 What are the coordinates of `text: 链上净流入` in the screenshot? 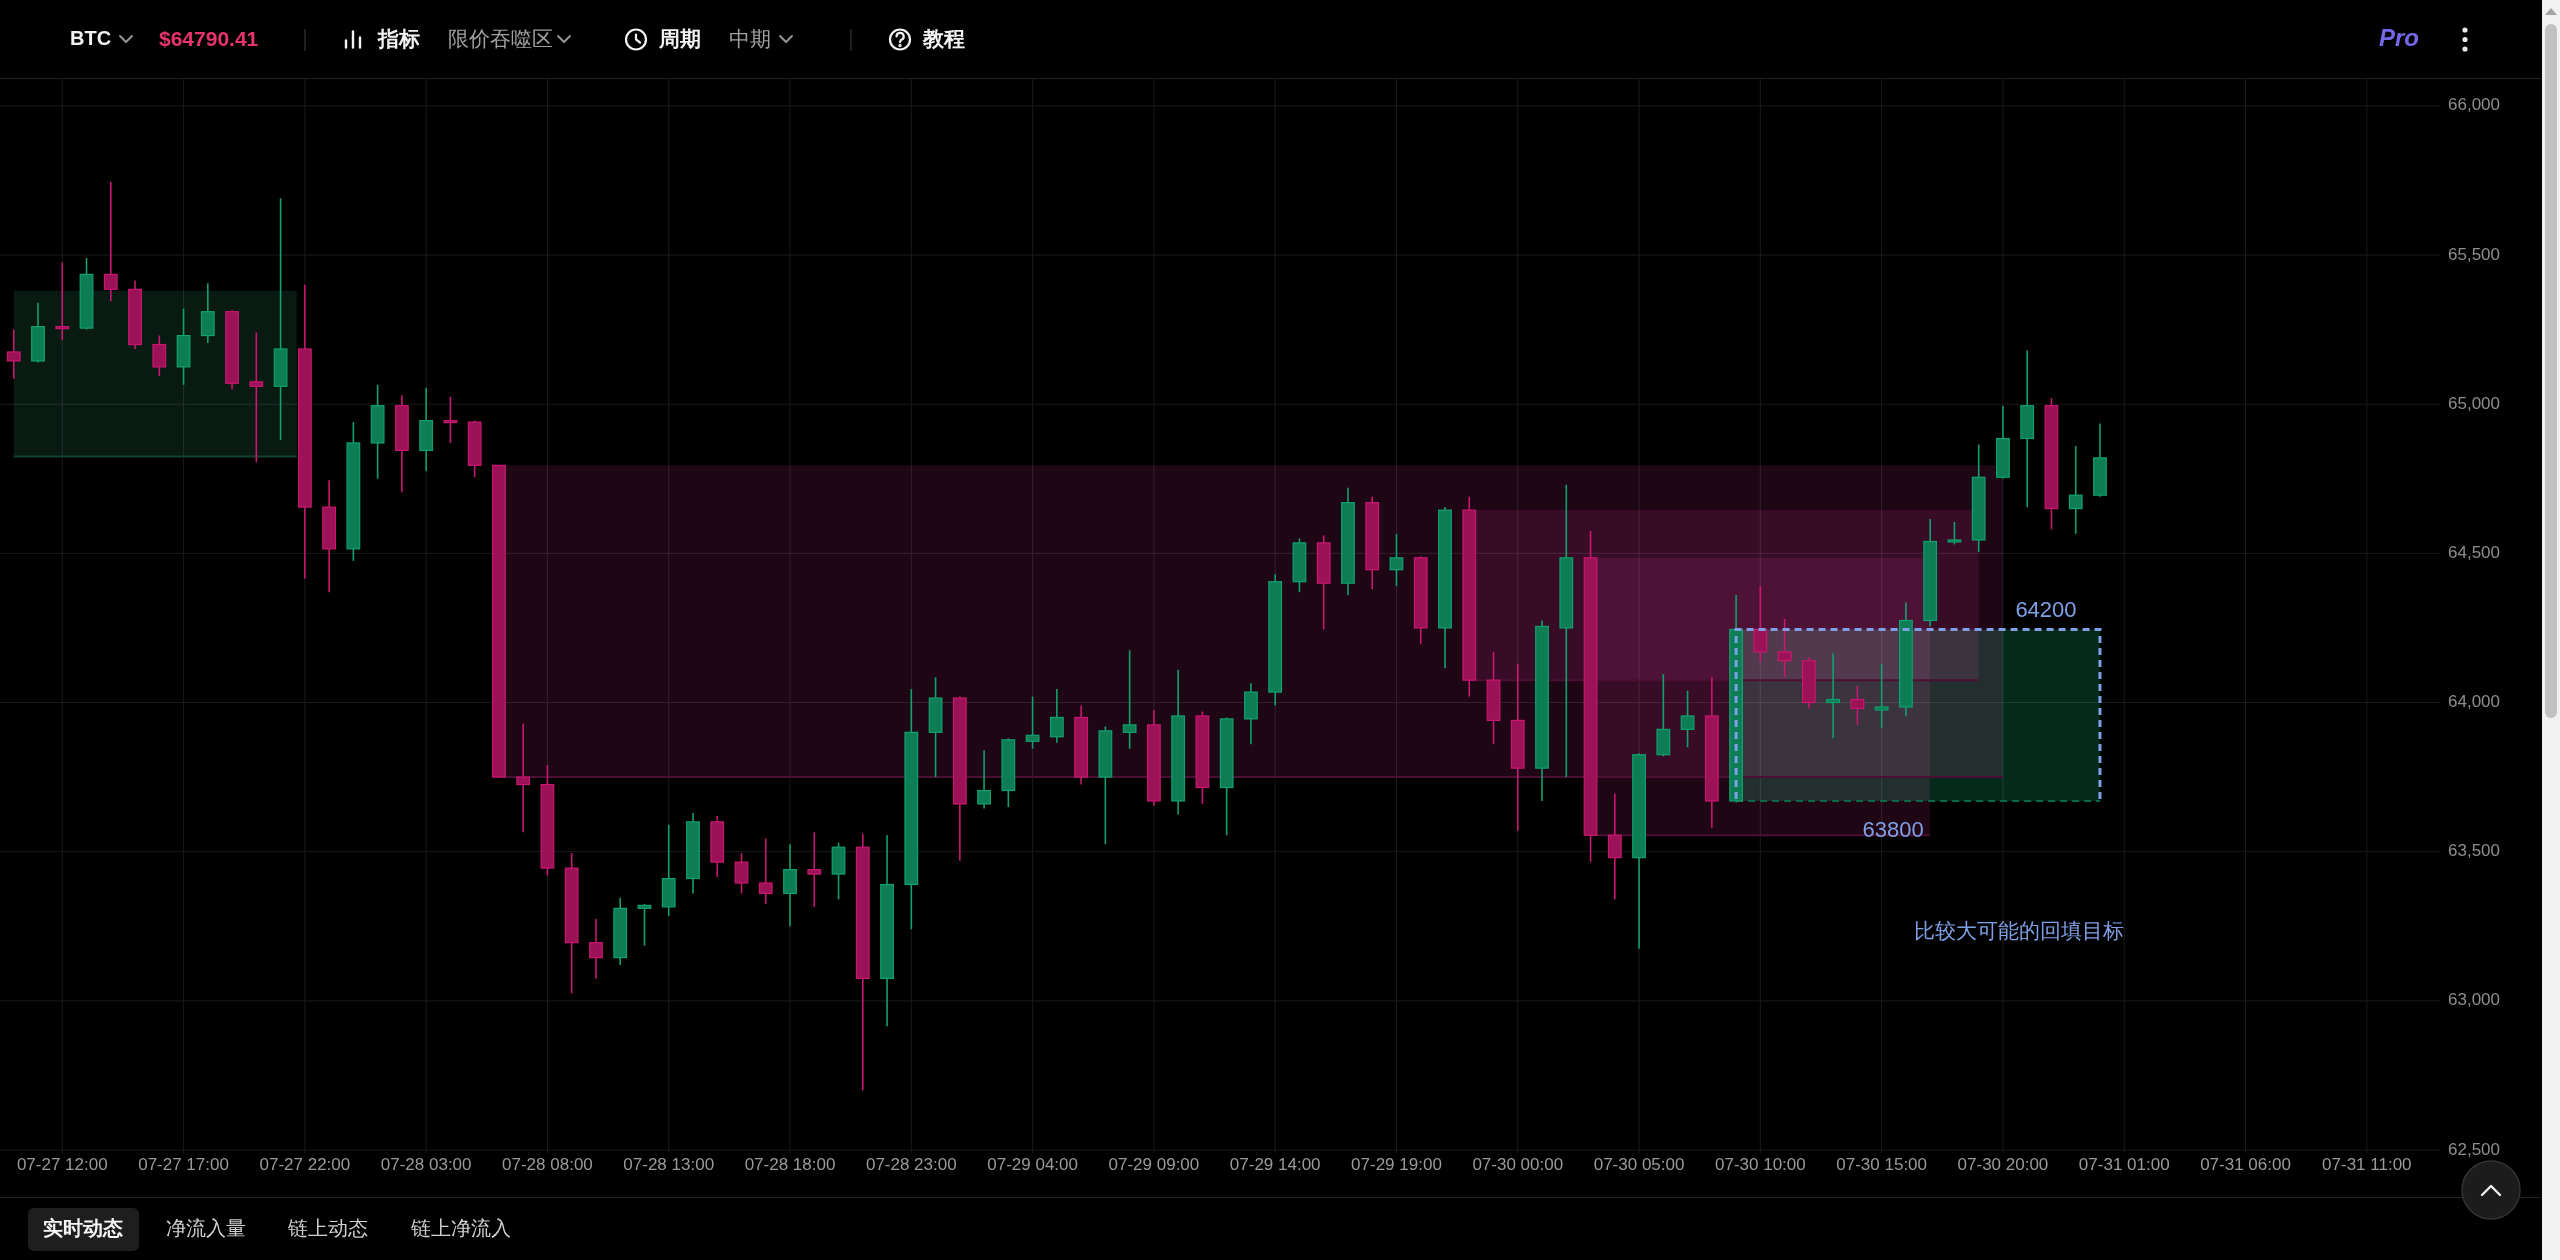 It's located at (460, 1228).